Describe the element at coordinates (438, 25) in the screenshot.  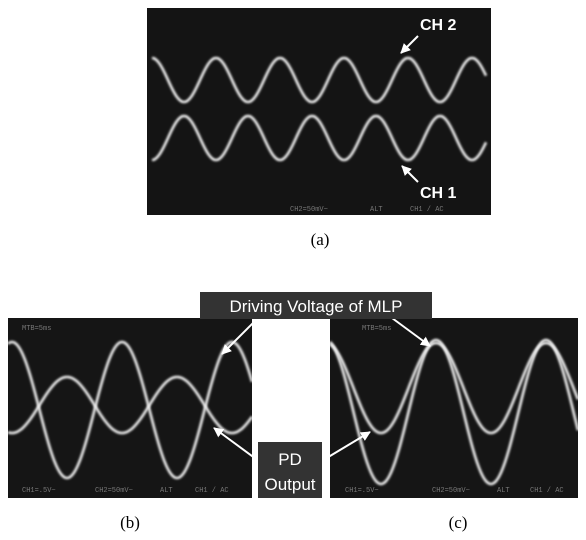
I see `annotation: CH 2` at that location.